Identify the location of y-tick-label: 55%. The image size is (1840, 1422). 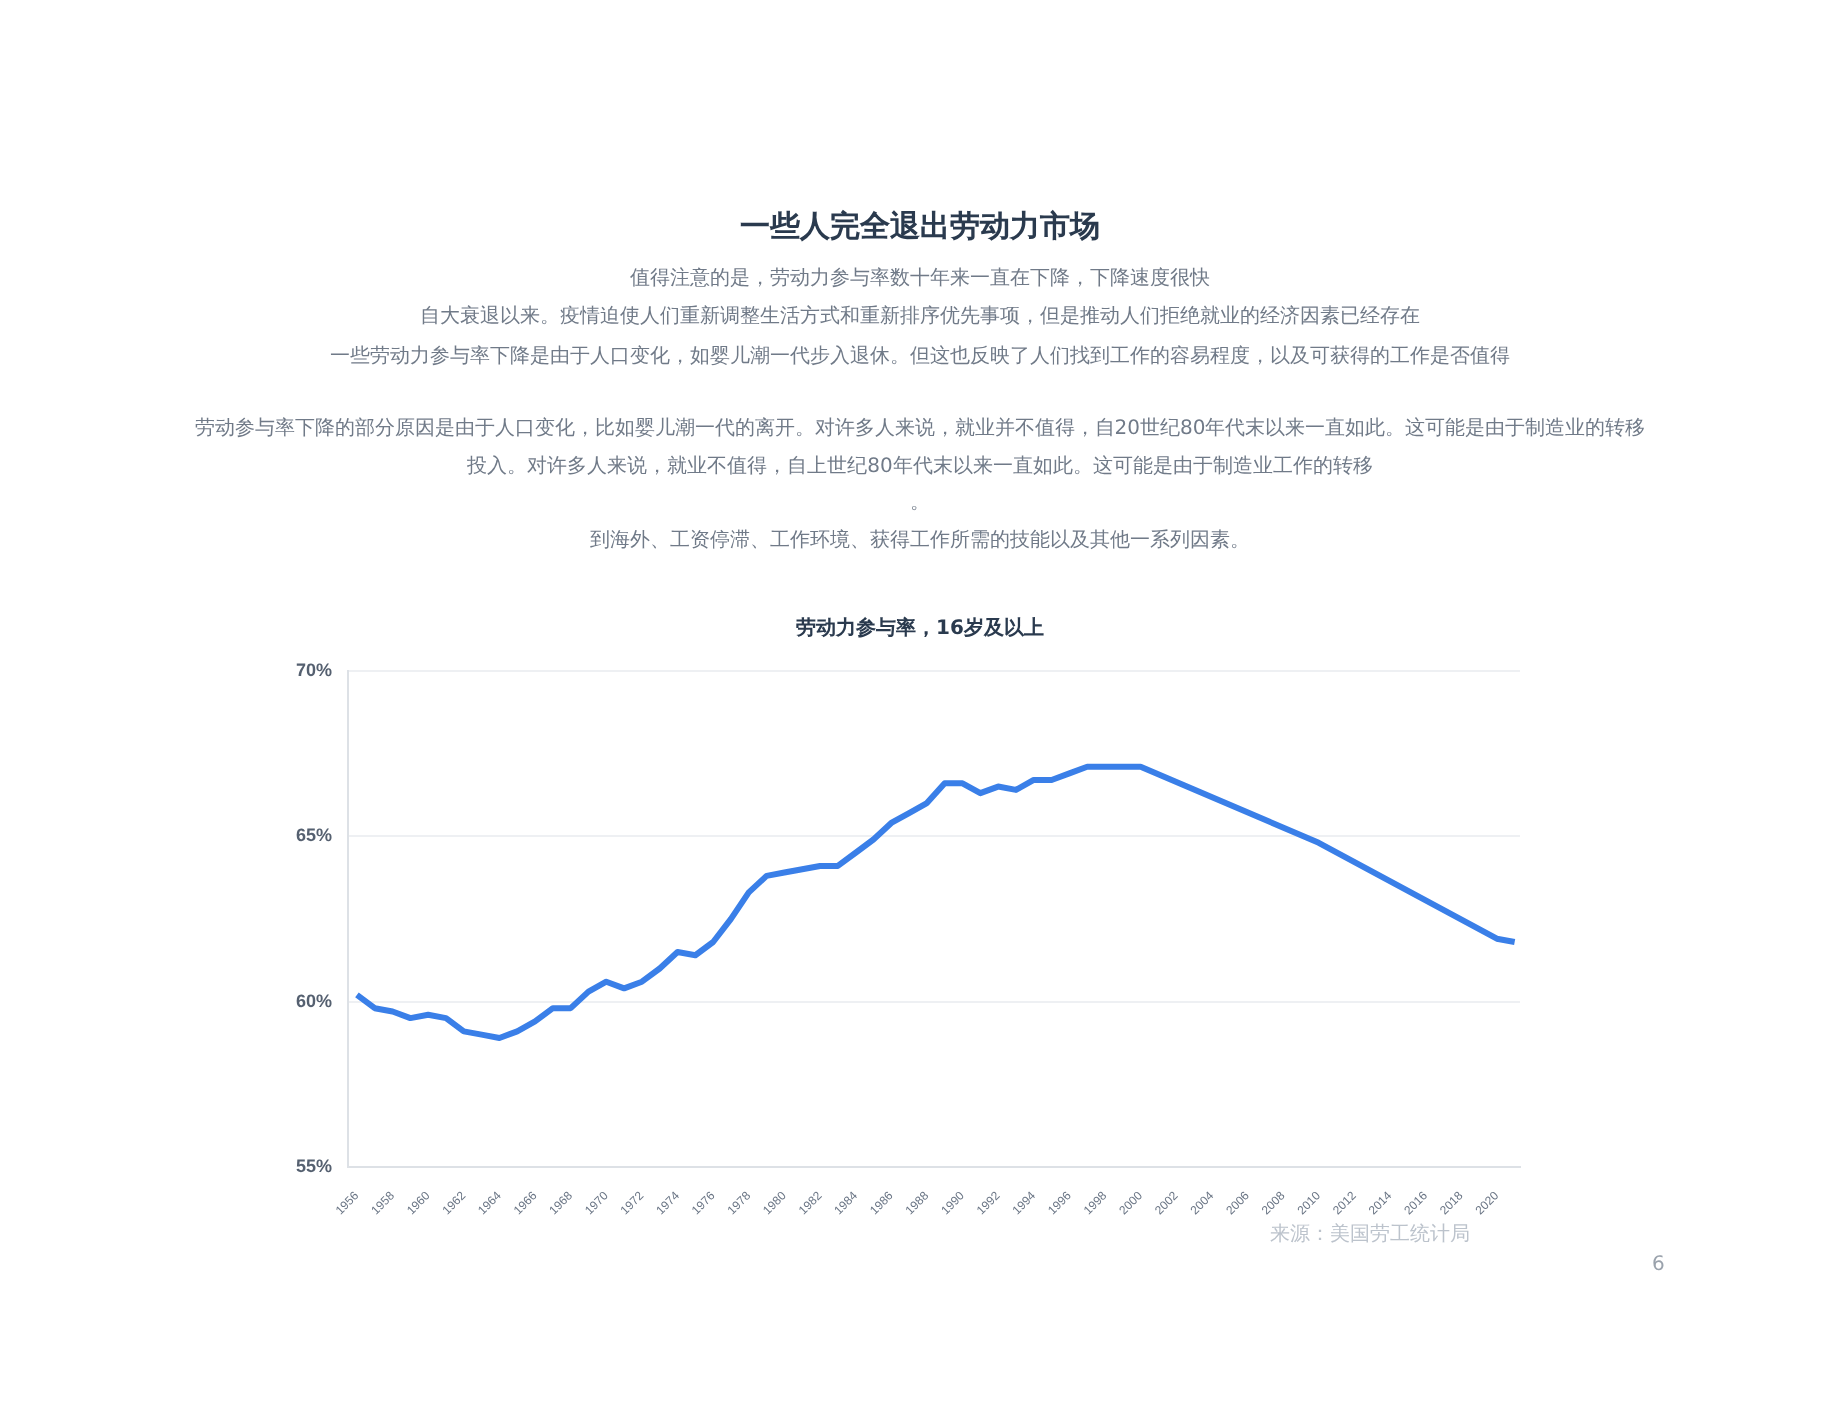
(314, 1165).